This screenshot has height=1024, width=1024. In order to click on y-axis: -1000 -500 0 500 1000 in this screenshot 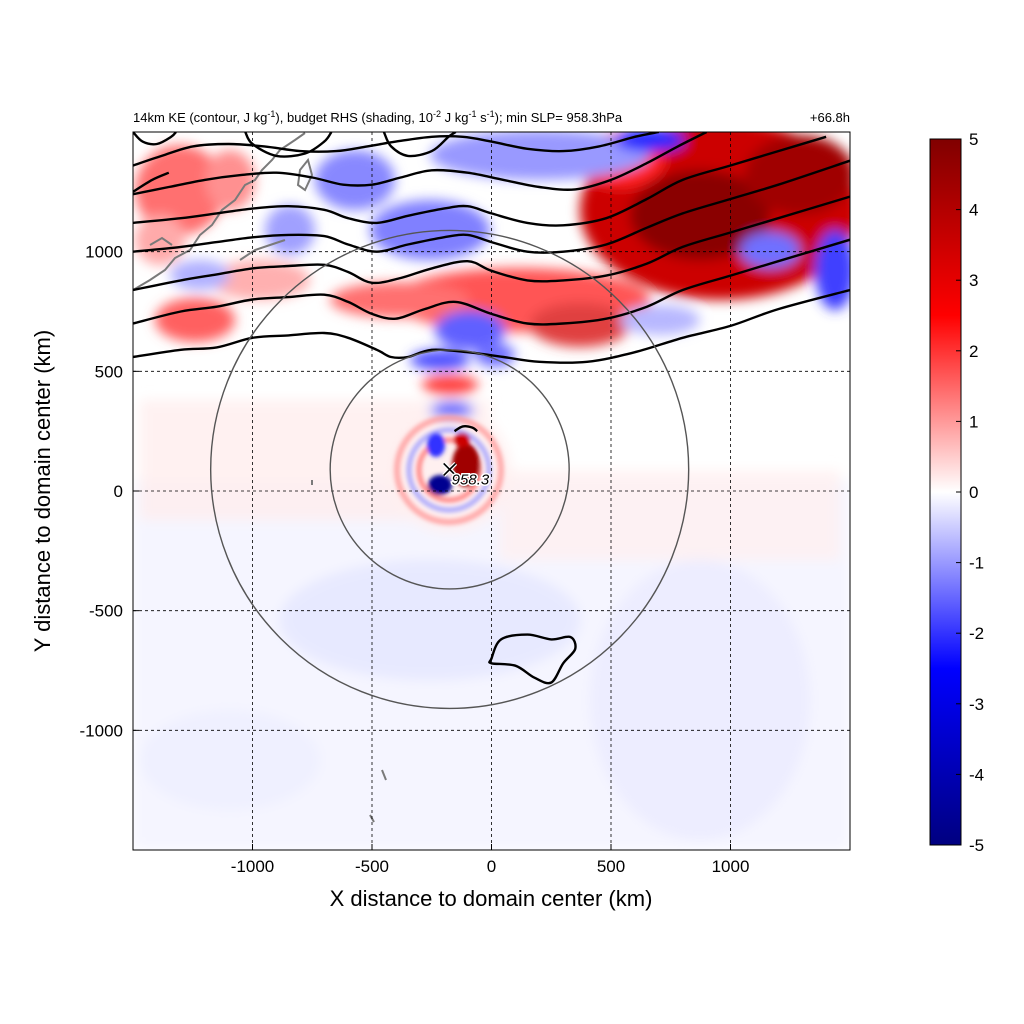, I will do `click(109, 491)`.